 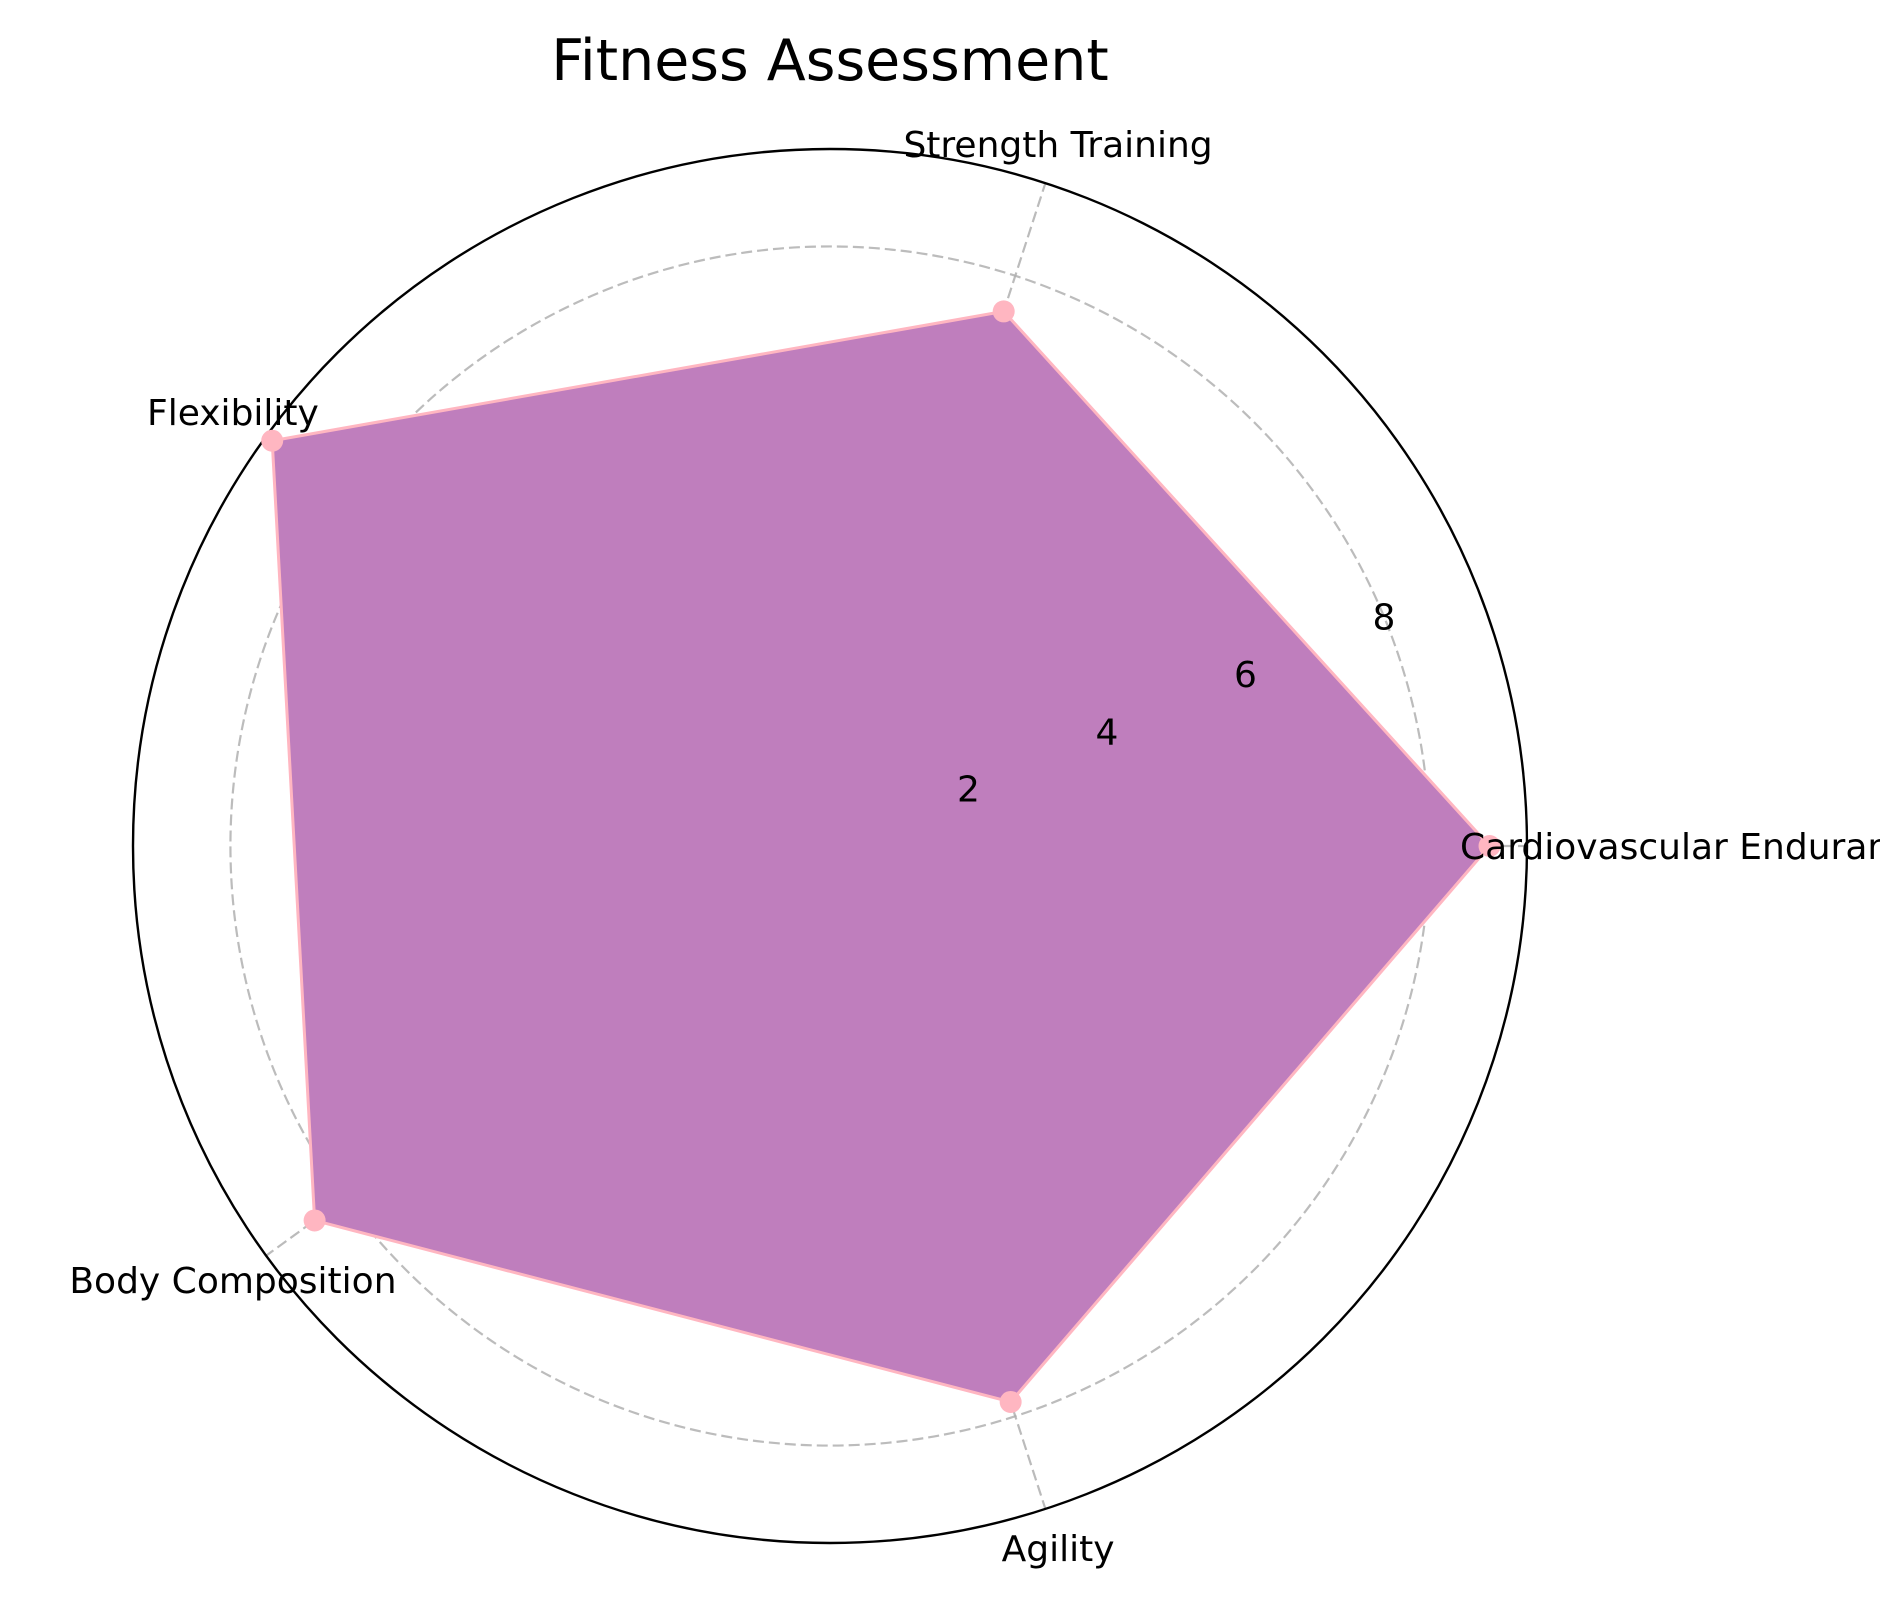 What do you see at coordinates (1058, 1549) in the screenshot?
I see `category-label: Agility` at bounding box center [1058, 1549].